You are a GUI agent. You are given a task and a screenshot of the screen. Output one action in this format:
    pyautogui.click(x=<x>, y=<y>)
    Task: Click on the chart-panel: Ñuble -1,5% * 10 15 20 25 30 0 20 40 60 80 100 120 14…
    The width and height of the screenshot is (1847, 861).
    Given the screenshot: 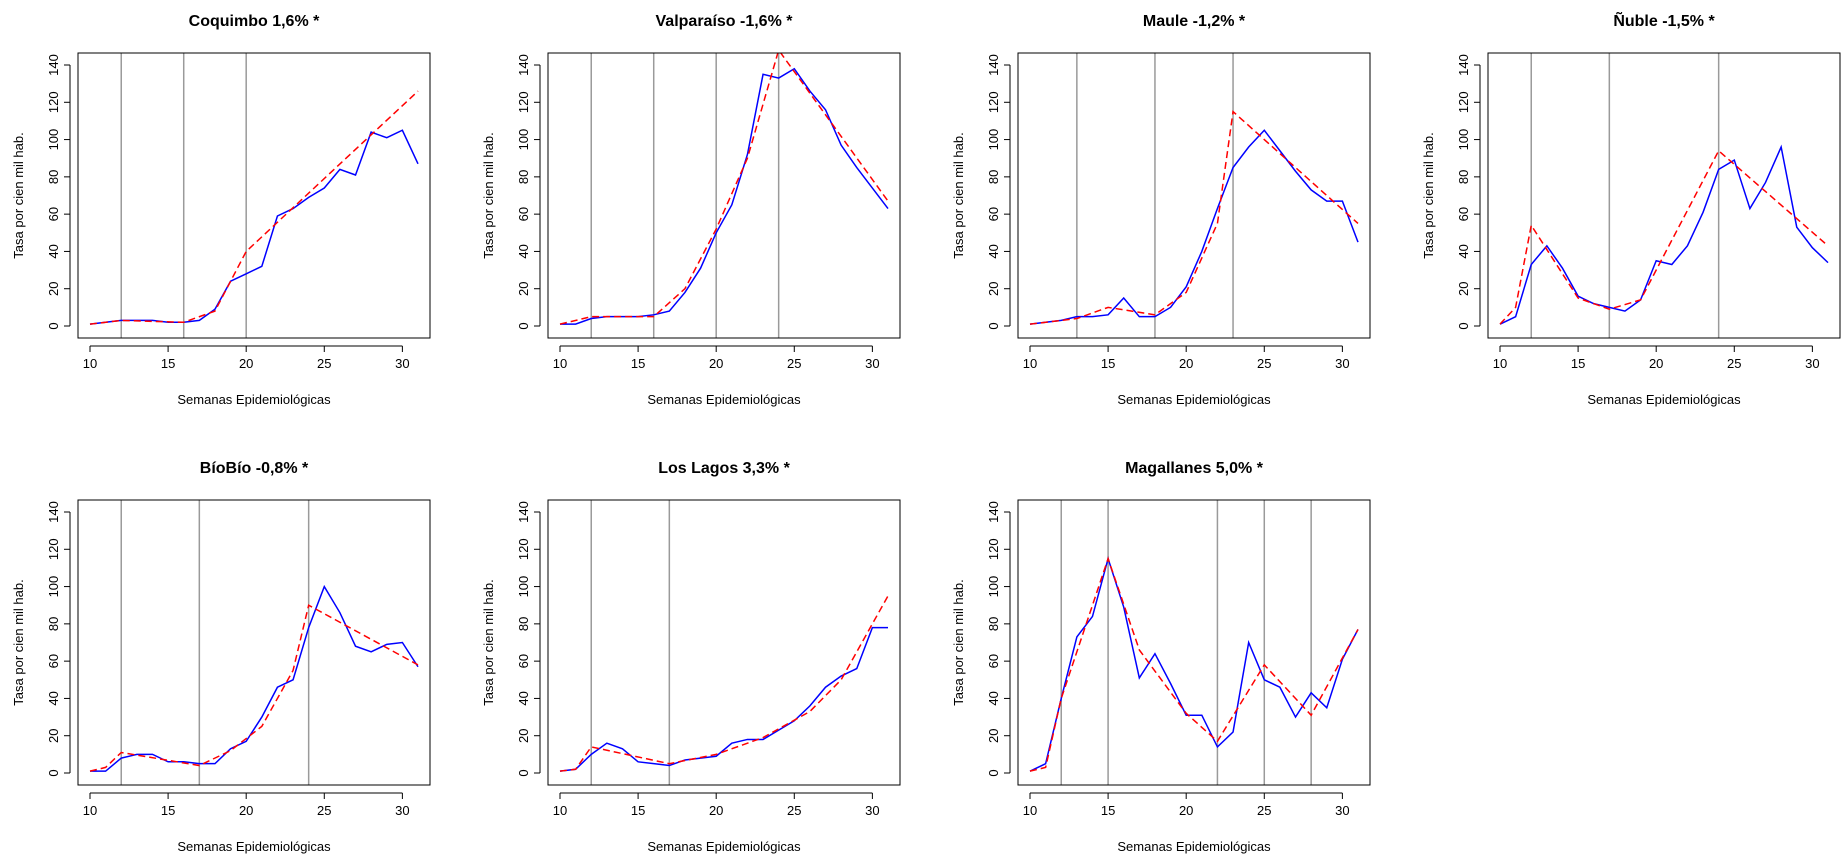 What is the action you would take?
    pyautogui.click(x=1631, y=208)
    